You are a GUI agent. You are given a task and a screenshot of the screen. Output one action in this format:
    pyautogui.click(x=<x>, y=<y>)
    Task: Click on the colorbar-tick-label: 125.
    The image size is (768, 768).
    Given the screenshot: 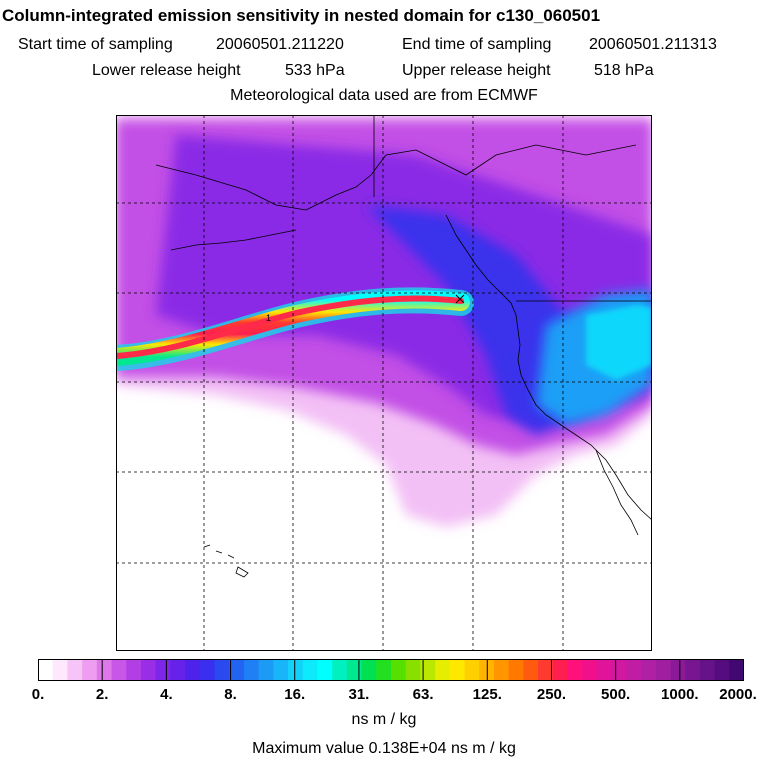 What is the action you would take?
    pyautogui.click(x=487, y=694)
    